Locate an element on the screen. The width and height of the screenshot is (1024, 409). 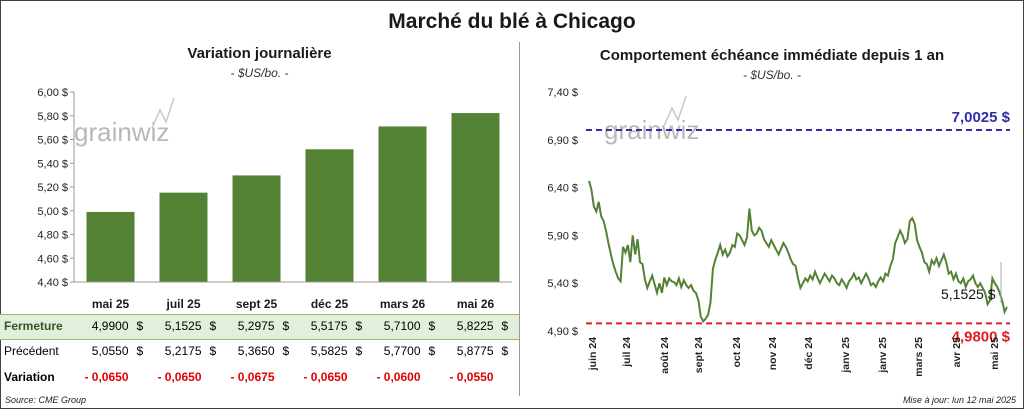
panel-divider is located at coordinates (519, 219).